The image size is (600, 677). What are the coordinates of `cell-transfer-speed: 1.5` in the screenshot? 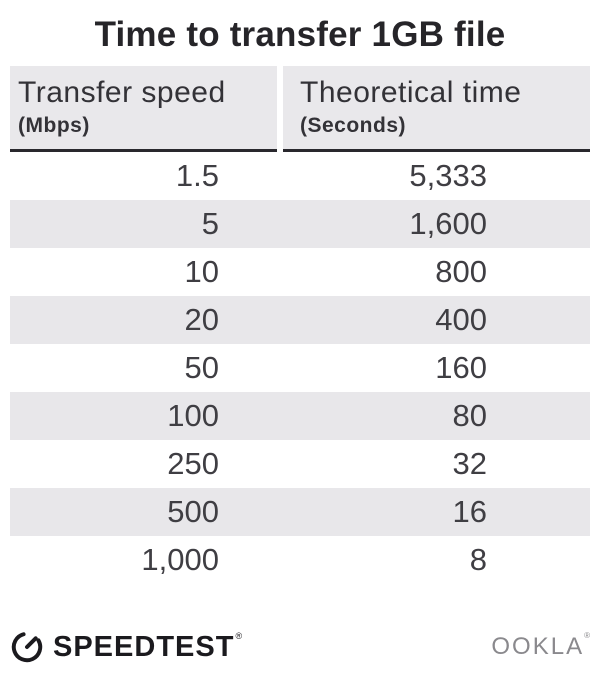 It's located at (197, 175).